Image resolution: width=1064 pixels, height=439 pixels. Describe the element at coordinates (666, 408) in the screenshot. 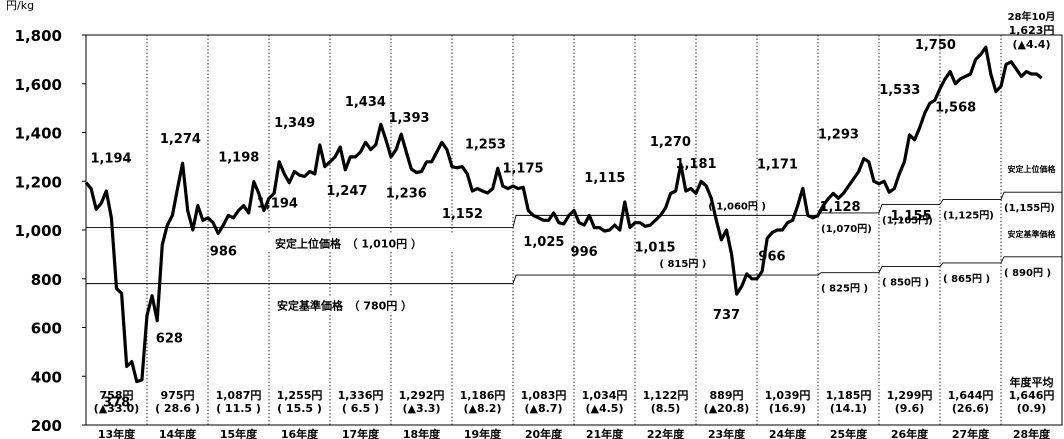

I see `annual-average-change: (8.5)` at that location.